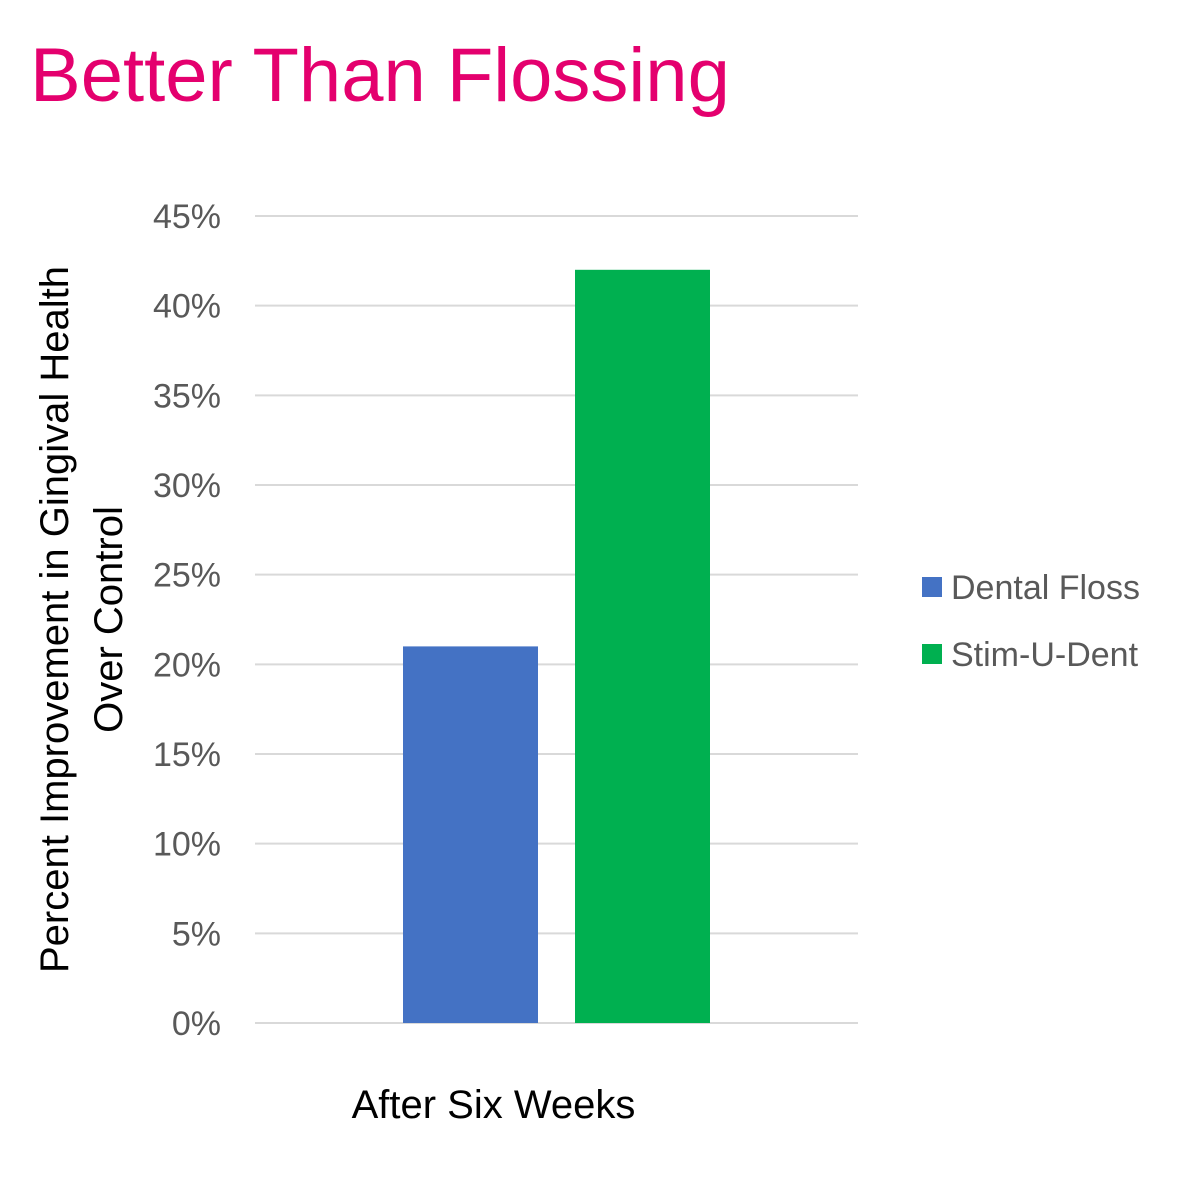 This screenshot has width=1200, height=1200. What do you see at coordinates (187, 307) in the screenshot?
I see `y-tick-label: 40%` at bounding box center [187, 307].